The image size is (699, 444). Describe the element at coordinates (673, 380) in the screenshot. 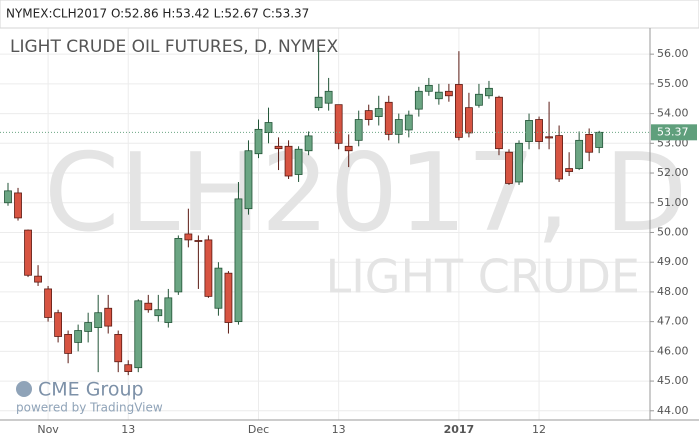

I see `y-tick-label: 45.00` at that location.